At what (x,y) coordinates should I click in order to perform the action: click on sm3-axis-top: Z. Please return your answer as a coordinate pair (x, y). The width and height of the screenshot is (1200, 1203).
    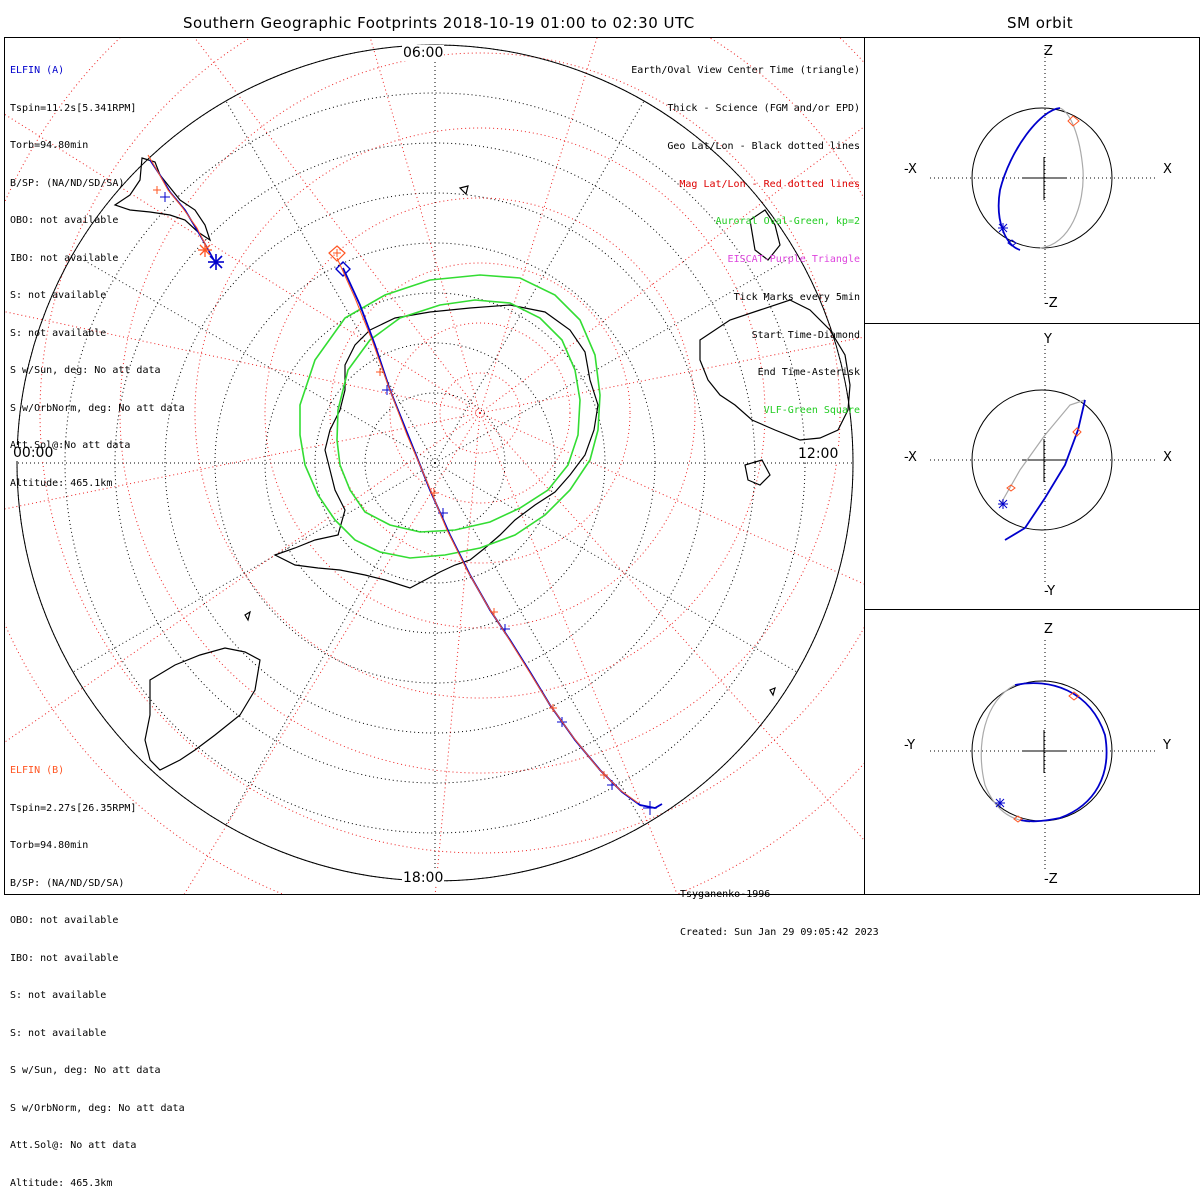
    Looking at the image, I should click on (1048, 629).